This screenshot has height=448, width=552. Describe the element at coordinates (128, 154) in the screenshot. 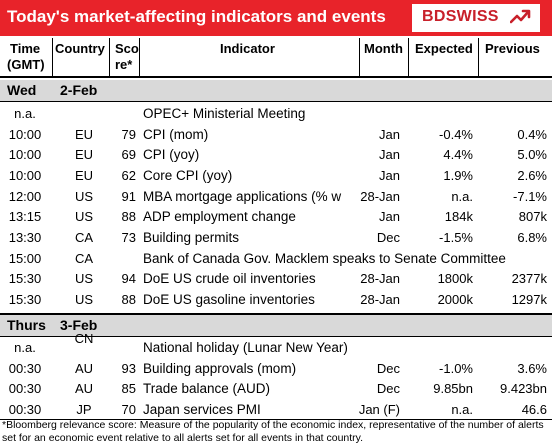

I see `score-cell: 69` at that location.